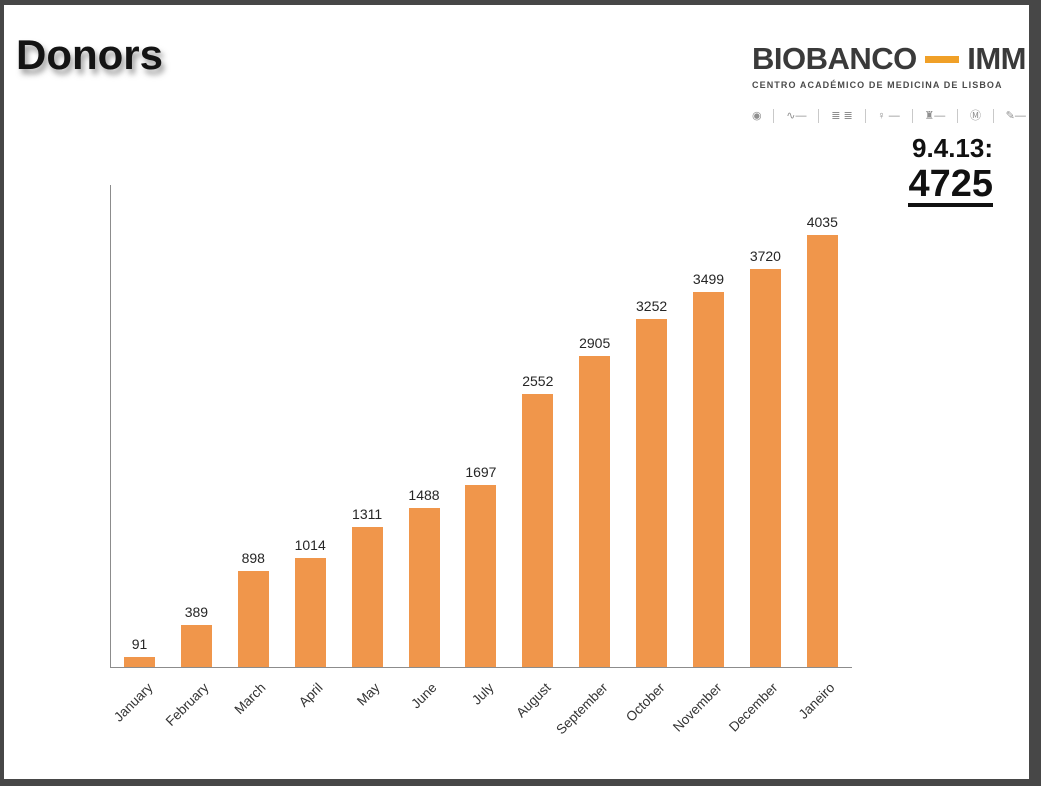  Describe the element at coordinates (822, 222) in the screenshot. I see `bar-value-label: 4035` at that location.